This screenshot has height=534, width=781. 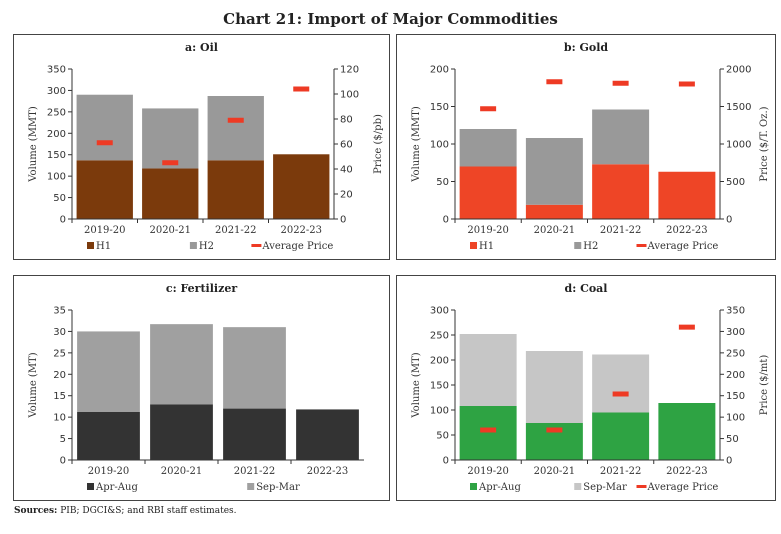 What do you see at coordinates (147, 511) in the screenshot?
I see `sources-text: PIB; DGCI&S; and RBI staff estimates.` at bounding box center [147, 511].